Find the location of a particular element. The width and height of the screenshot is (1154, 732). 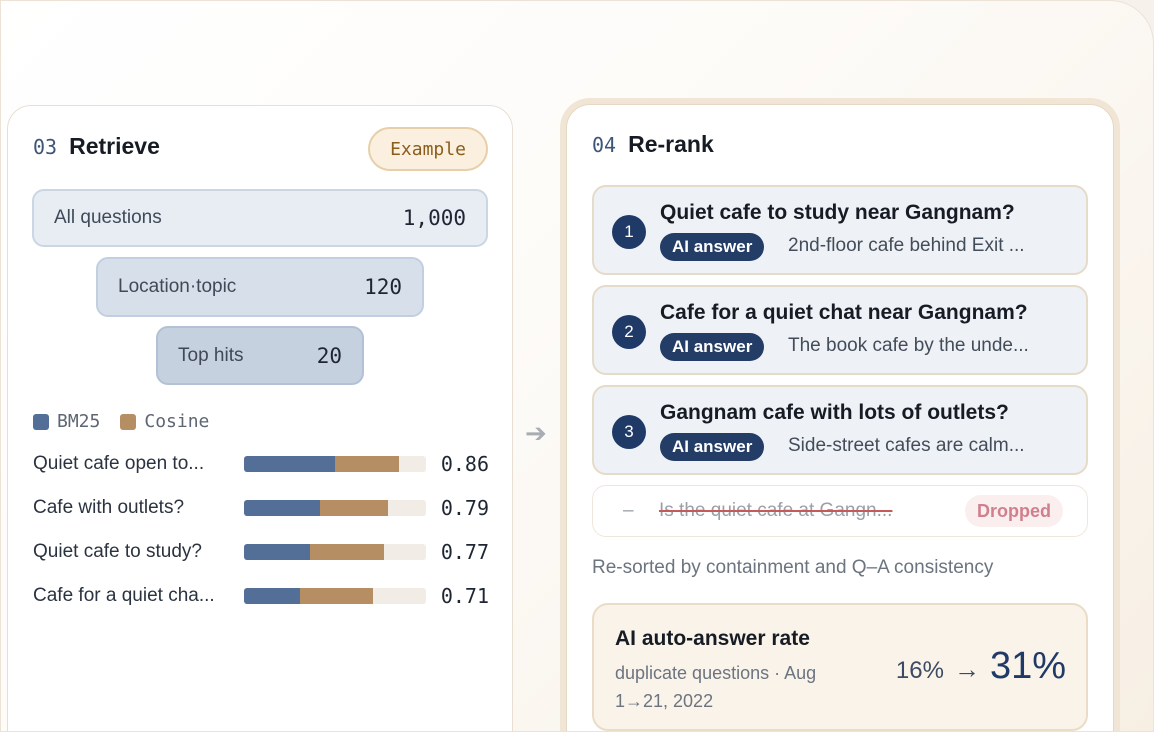

retrieve-step-number: 03 is located at coordinates (45, 147).